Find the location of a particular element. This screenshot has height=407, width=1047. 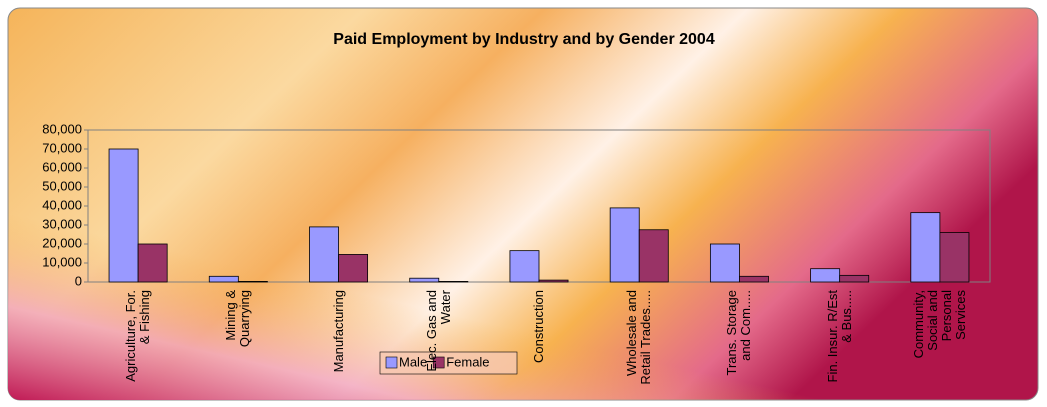

y-tick-label: 50,000 is located at coordinates (62, 185).